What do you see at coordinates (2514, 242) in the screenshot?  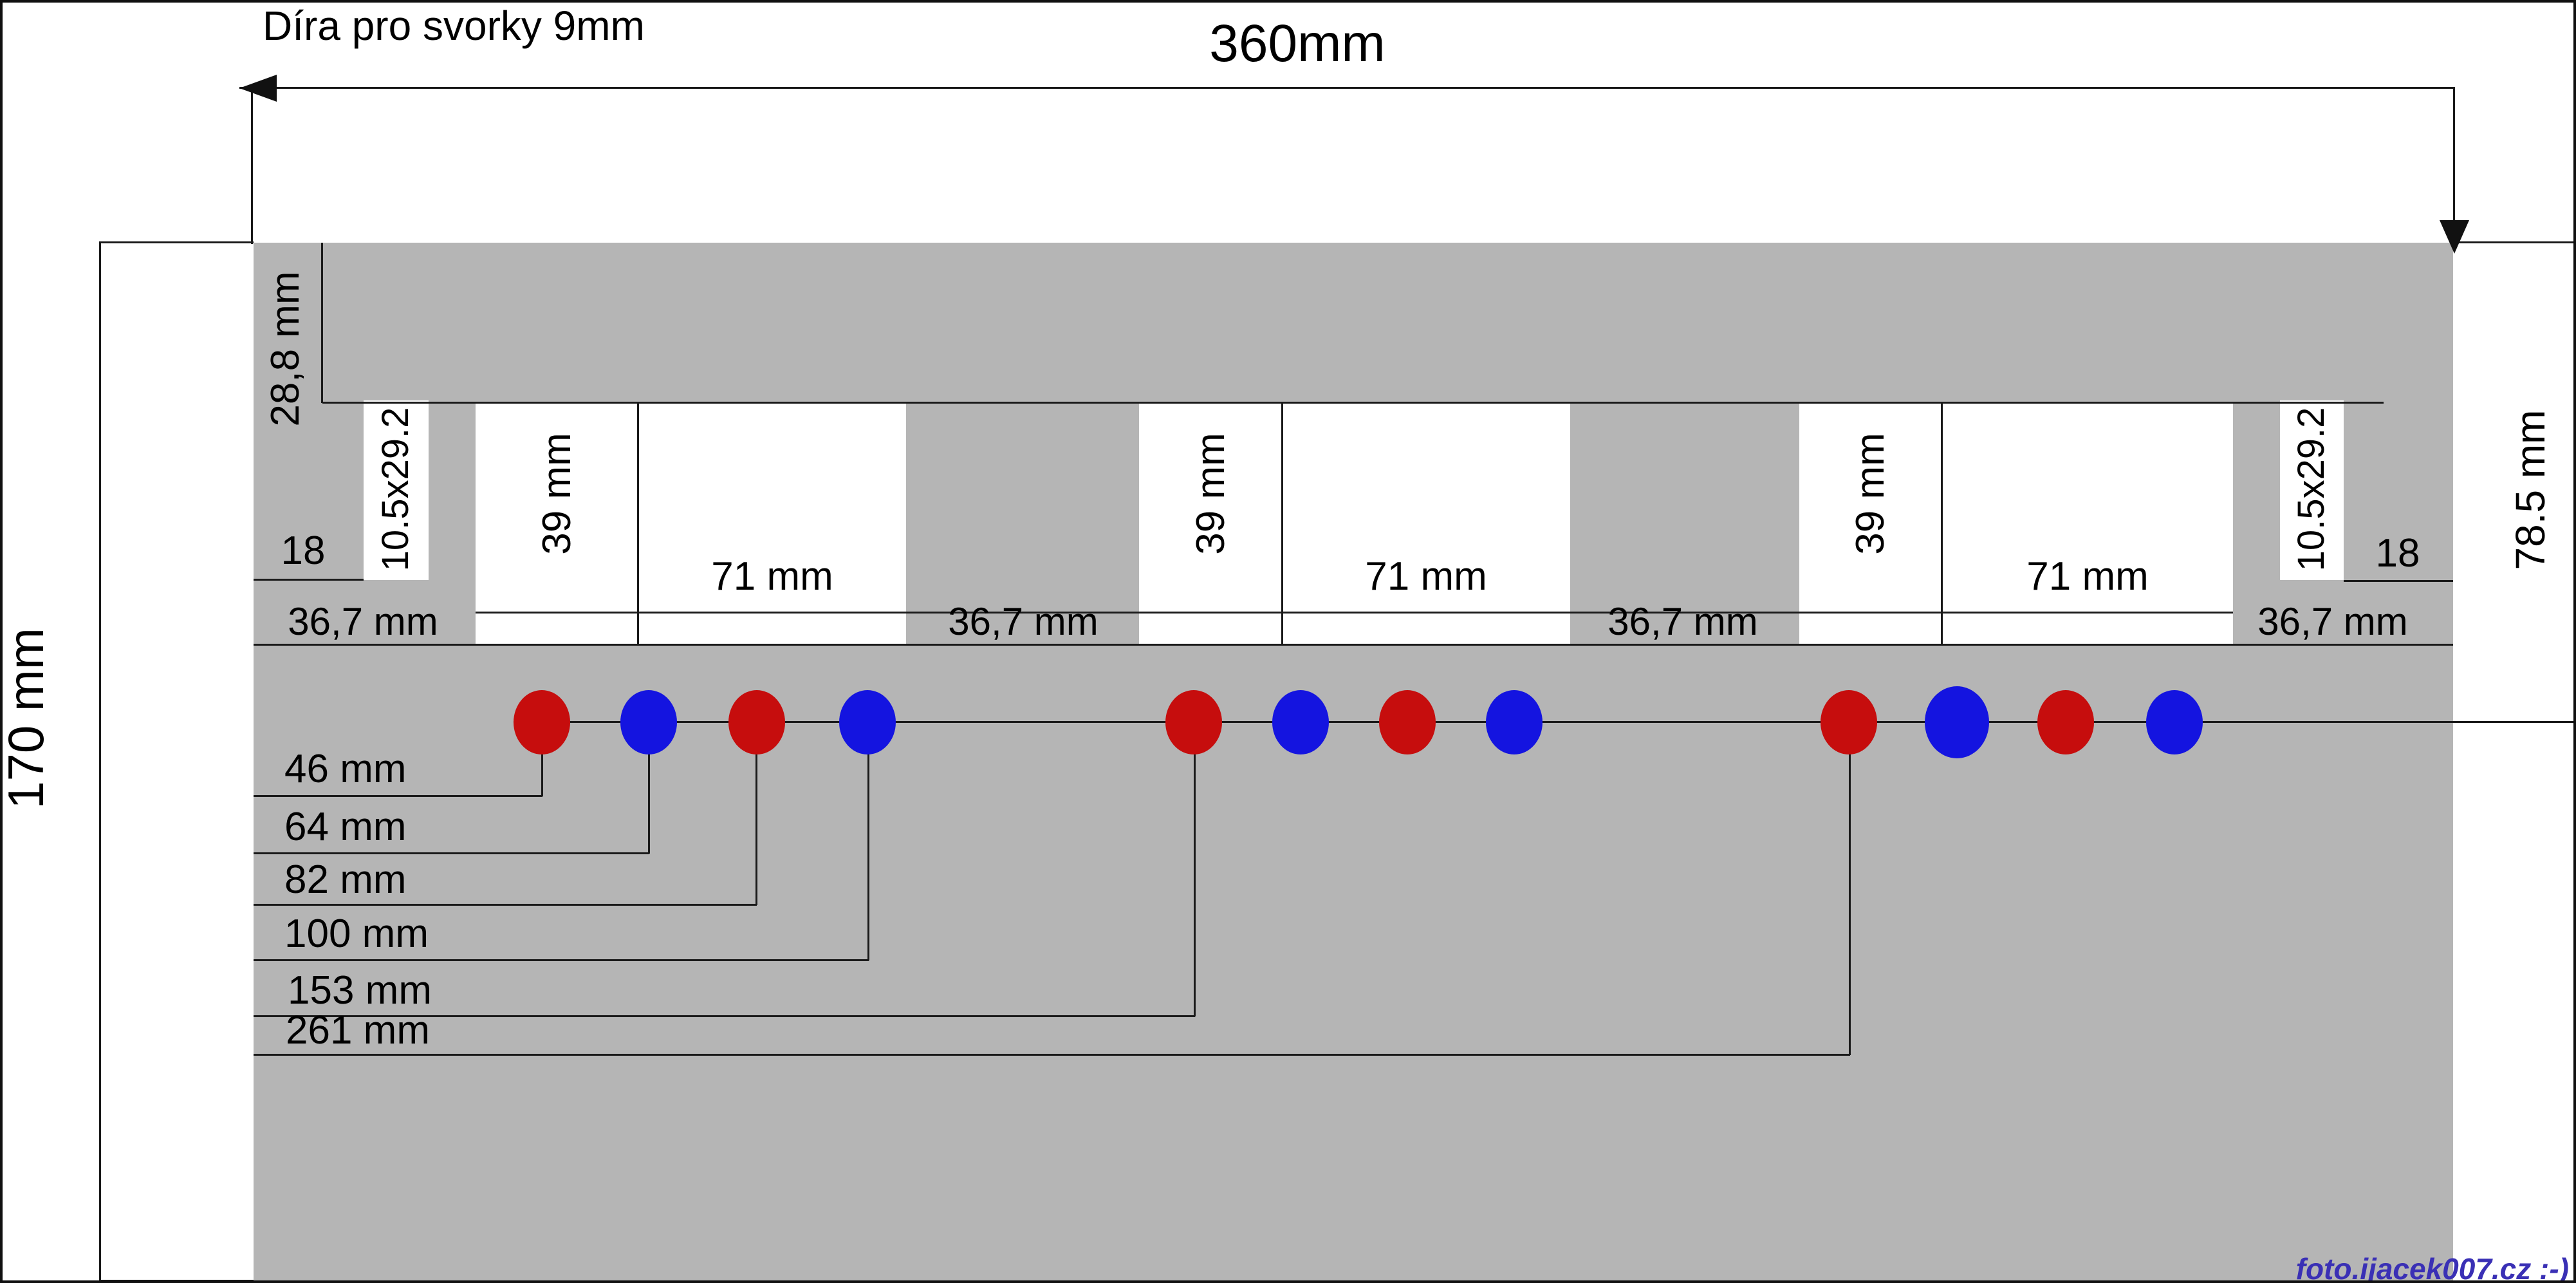 I see `right-dim-extension-line` at bounding box center [2514, 242].